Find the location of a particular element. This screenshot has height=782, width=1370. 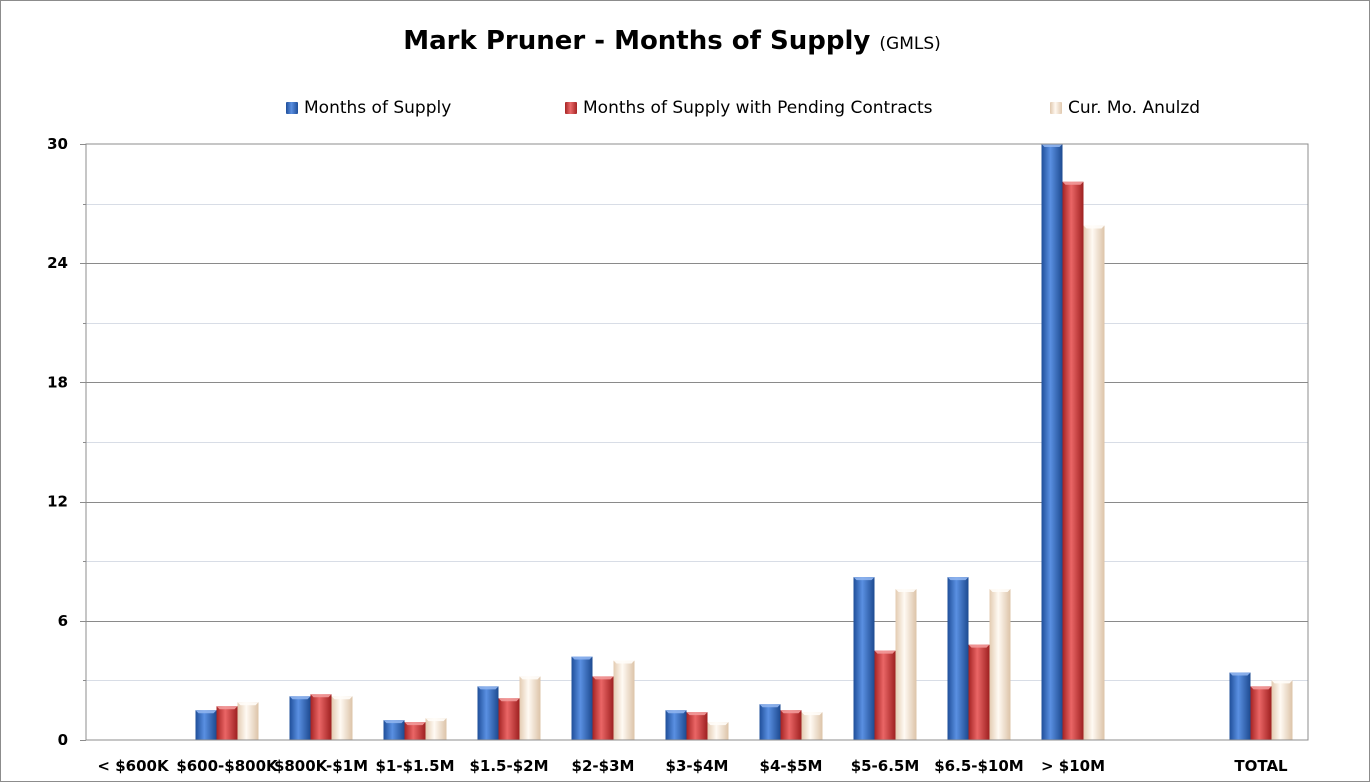

y-tick-label: 6 is located at coordinates (63, 621).